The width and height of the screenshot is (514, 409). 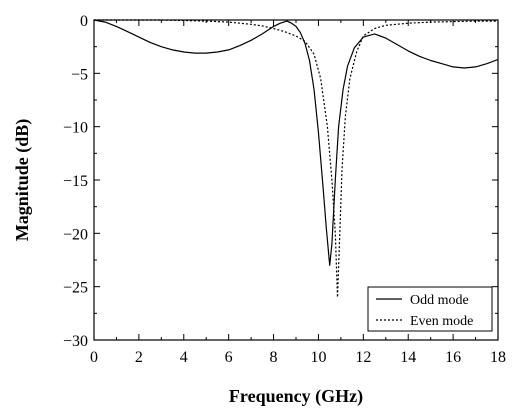 What do you see at coordinates (229, 357) in the screenshot?
I see `x-tick-label: 6` at bounding box center [229, 357].